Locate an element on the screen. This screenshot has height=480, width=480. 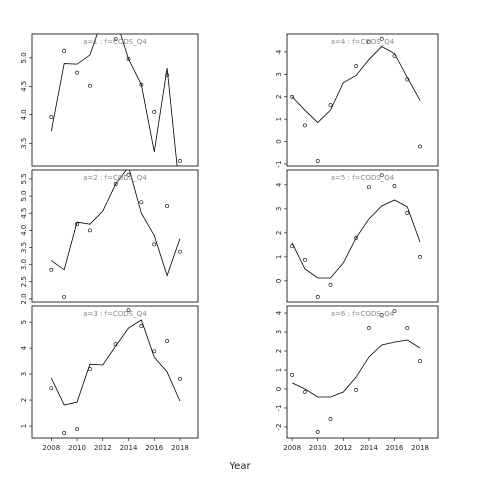
panel-title: a=4 : f=CODS_Q4 is located at coordinates (363, 42).